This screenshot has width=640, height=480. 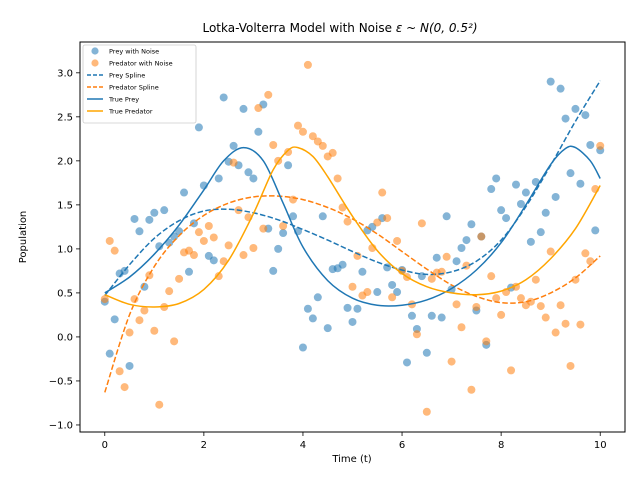 What do you see at coordinates (113, 99) in the screenshot?
I see `legend-item-true-prey: True Prey` at bounding box center [113, 99].